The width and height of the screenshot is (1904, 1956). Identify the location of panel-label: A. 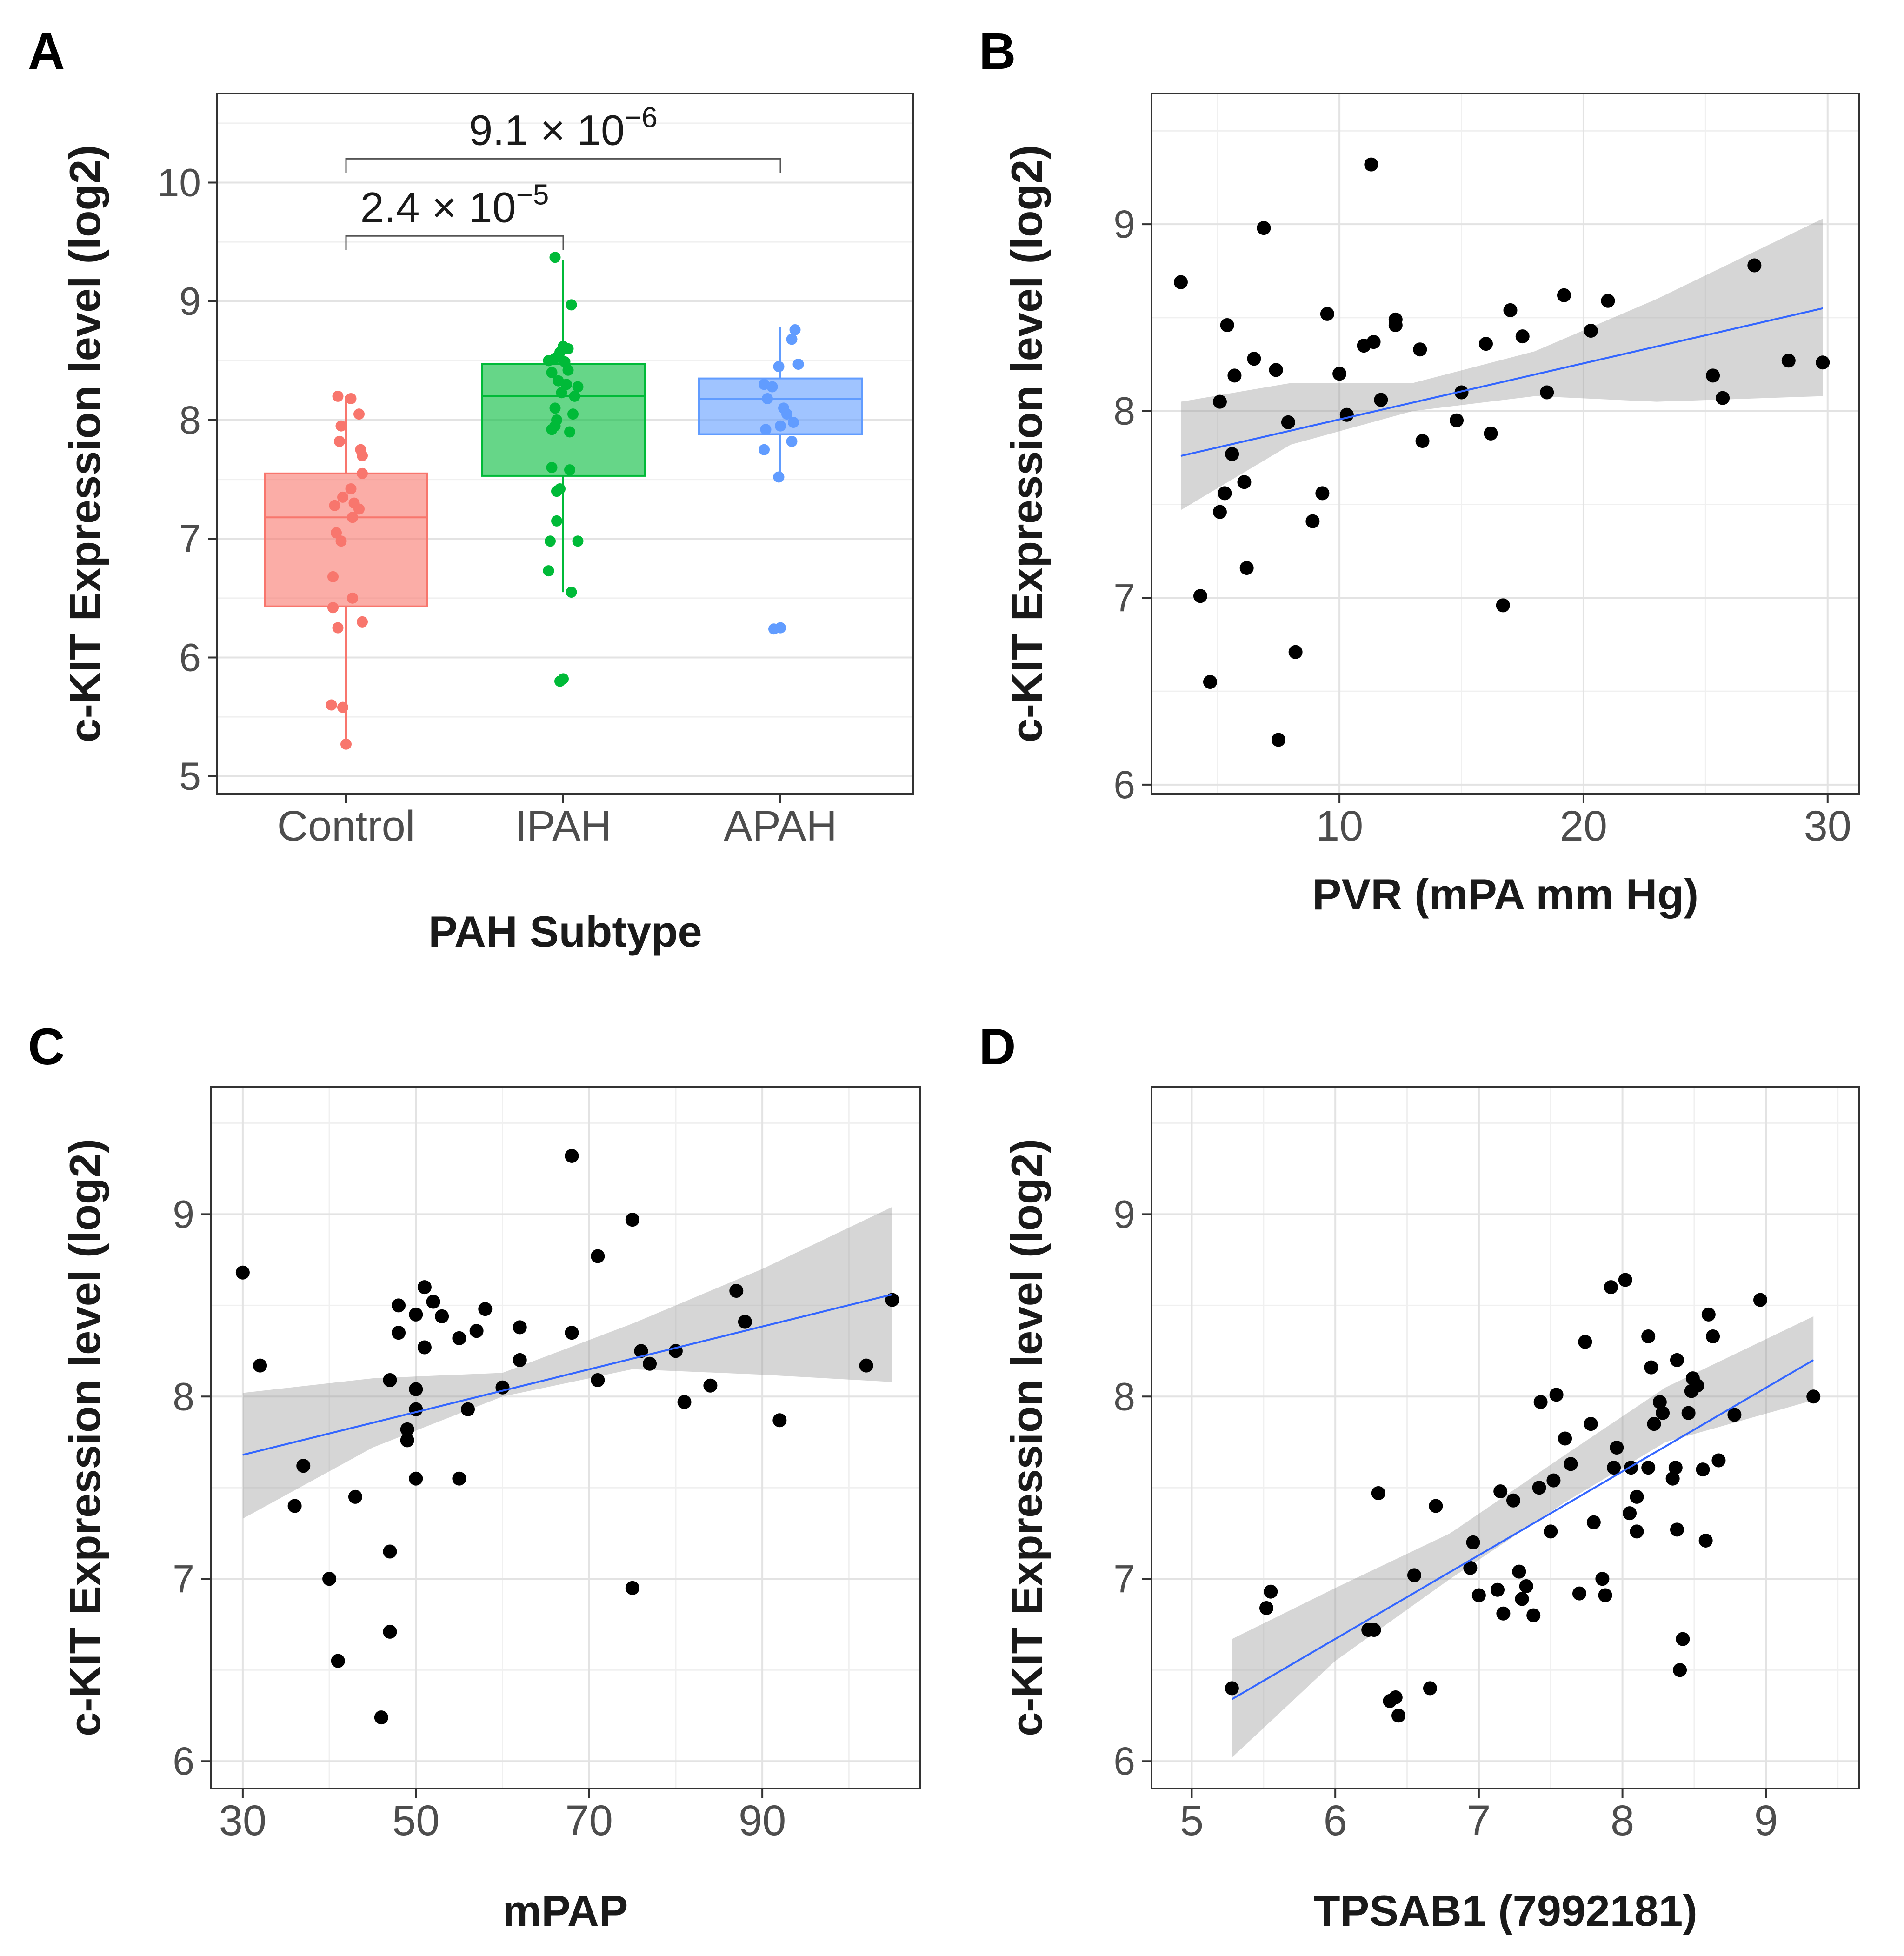
(46, 51).